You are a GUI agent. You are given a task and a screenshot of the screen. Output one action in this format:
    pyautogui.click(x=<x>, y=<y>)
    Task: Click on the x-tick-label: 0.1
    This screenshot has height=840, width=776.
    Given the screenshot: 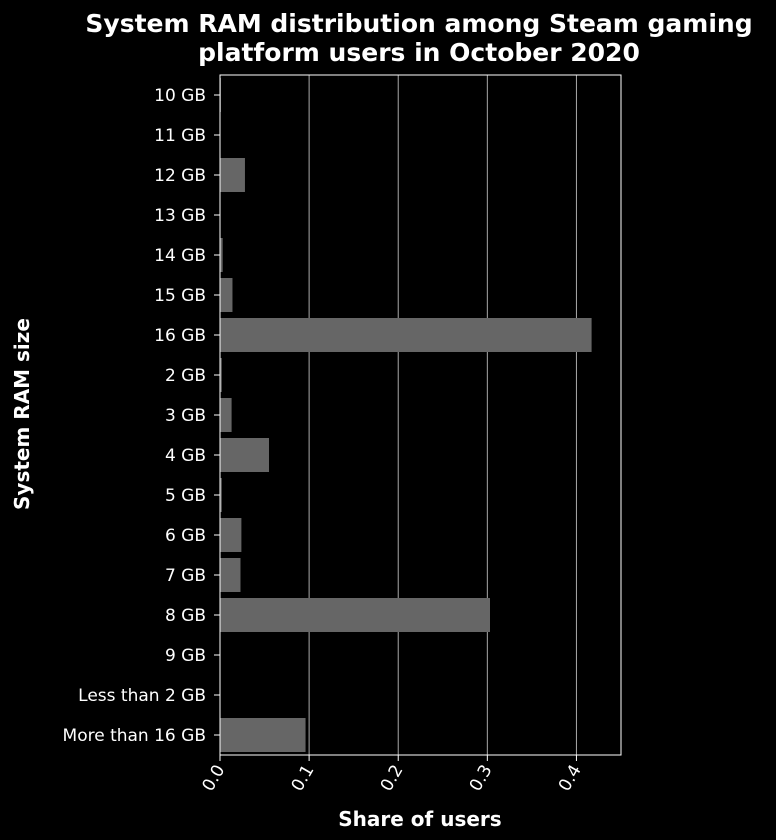 What is the action you would take?
    pyautogui.click(x=303, y=778)
    